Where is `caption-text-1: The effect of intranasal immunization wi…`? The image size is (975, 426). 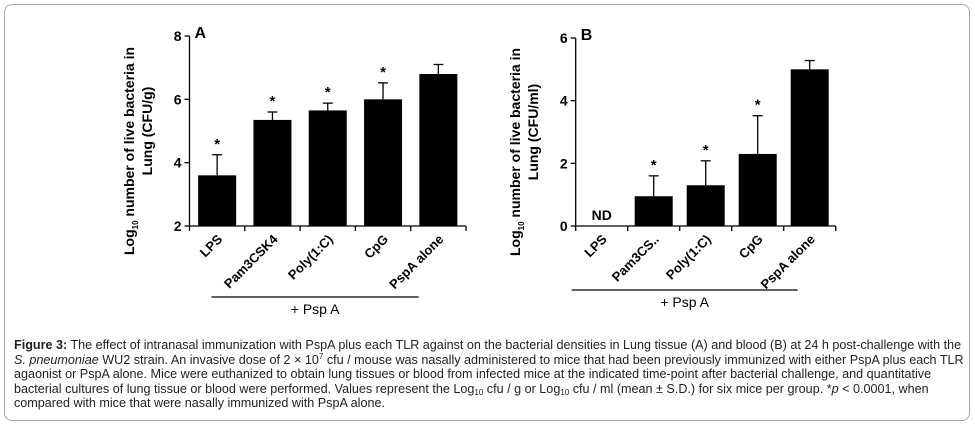
caption-text-1: The effect of intranasal immunization wi… is located at coordinates (514, 345).